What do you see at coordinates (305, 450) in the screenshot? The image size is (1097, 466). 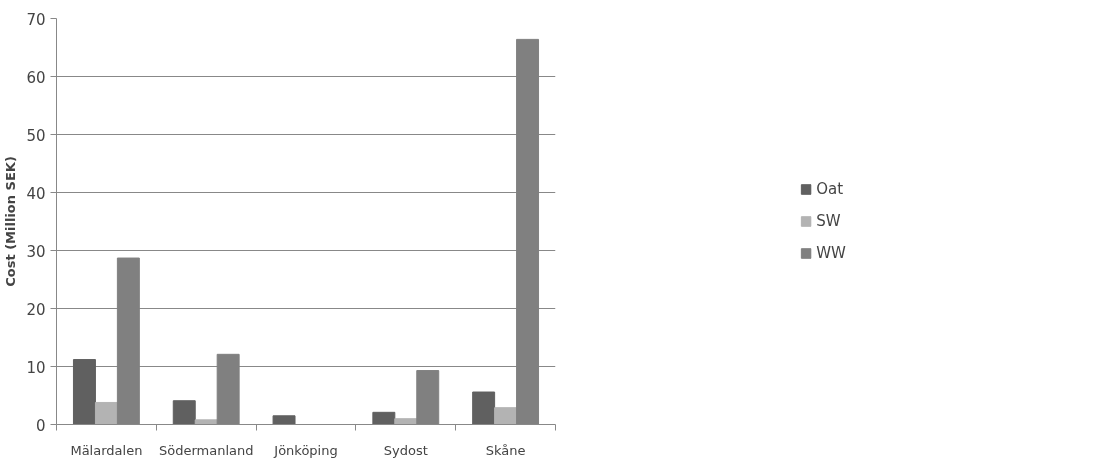 I see `x-tick-label: Jönköping` at bounding box center [305, 450].